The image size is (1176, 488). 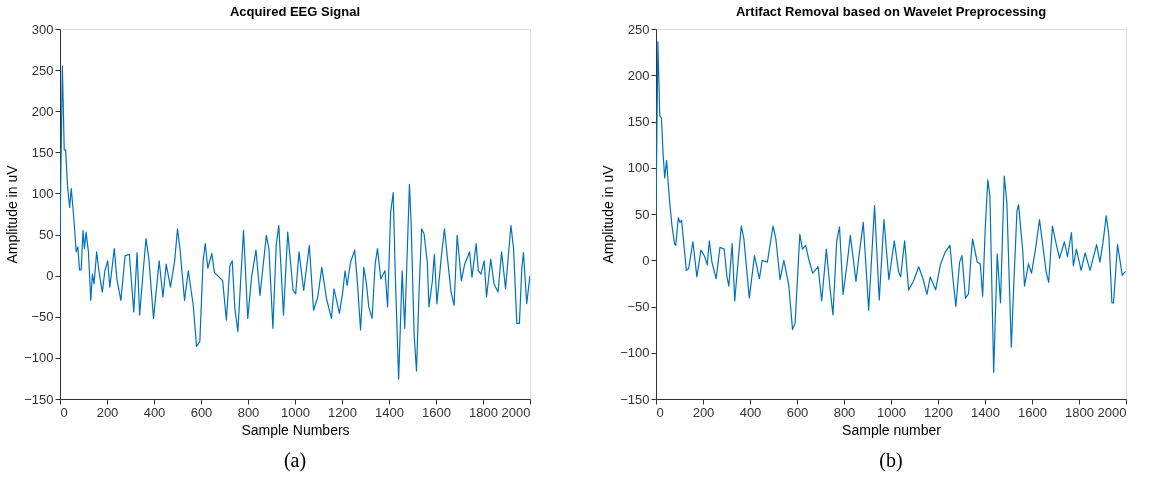 What do you see at coordinates (295, 11) in the screenshot?
I see `chart-title: Acquired EEG Signal` at bounding box center [295, 11].